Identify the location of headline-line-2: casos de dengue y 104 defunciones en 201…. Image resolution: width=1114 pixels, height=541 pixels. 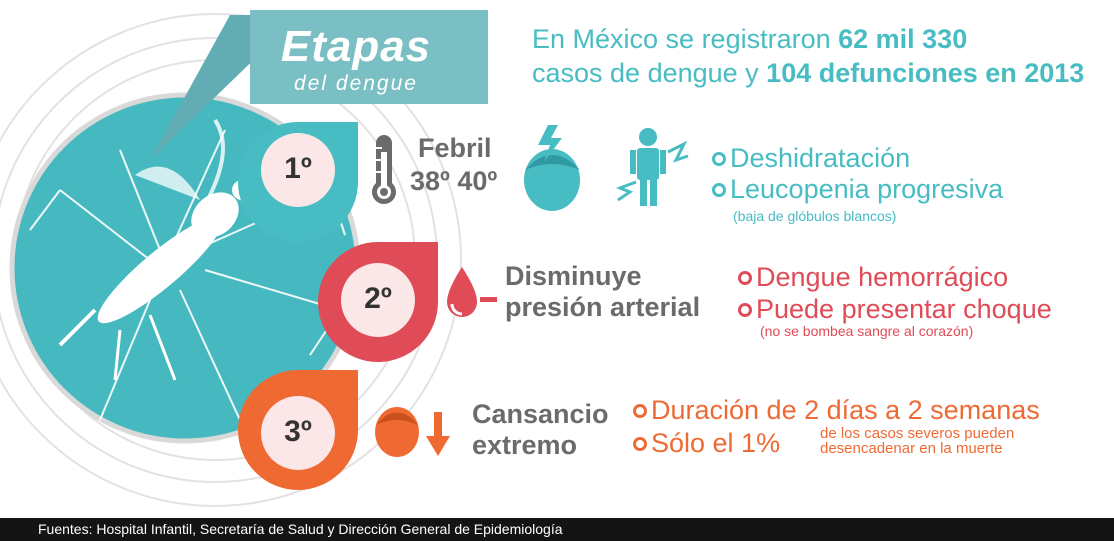
(808, 73).